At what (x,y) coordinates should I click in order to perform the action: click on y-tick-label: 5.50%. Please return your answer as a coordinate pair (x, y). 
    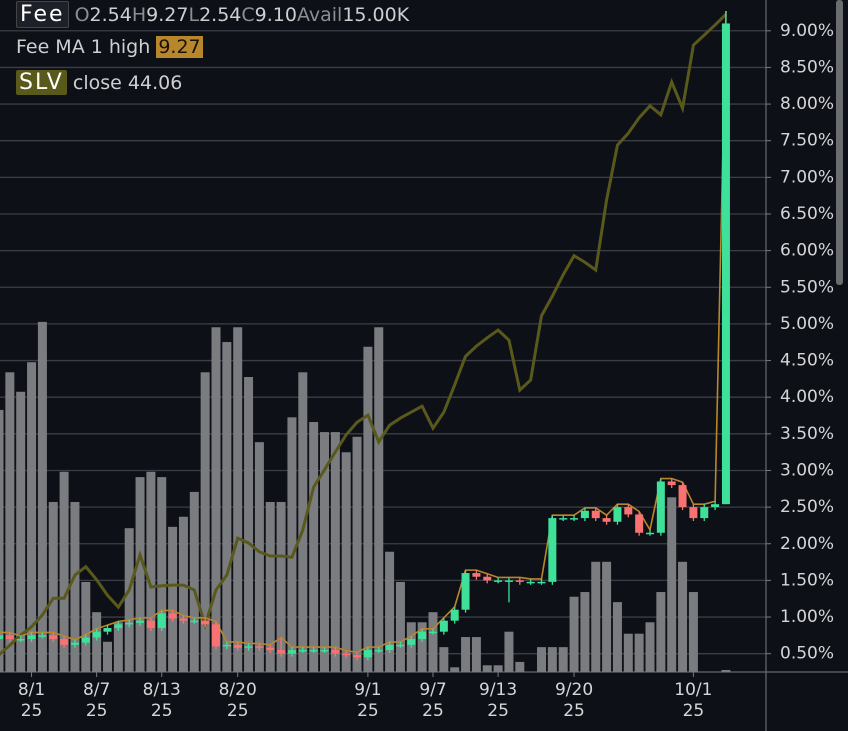
    Looking at the image, I should click on (807, 287).